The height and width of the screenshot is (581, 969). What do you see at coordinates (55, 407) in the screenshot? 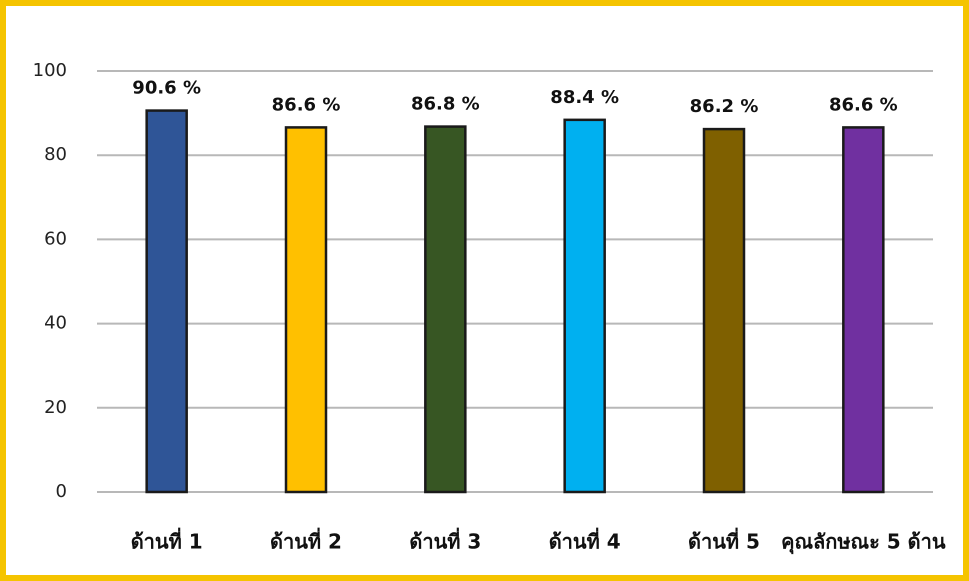
I see `y-tick-label: 20` at bounding box center [55, 407].